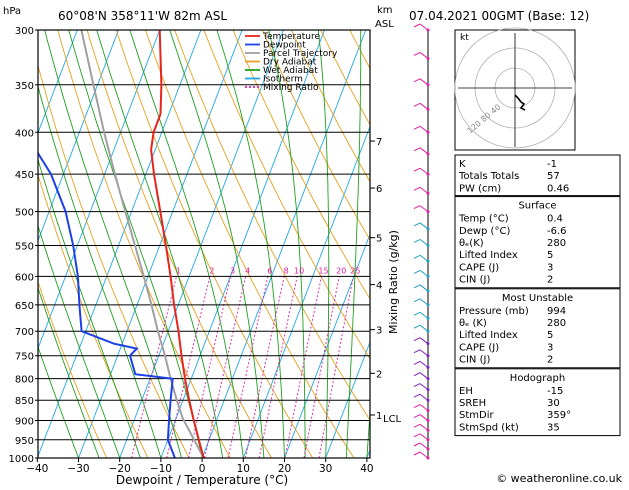  I want to click on dry-adiabat-line, so click(301, 165).